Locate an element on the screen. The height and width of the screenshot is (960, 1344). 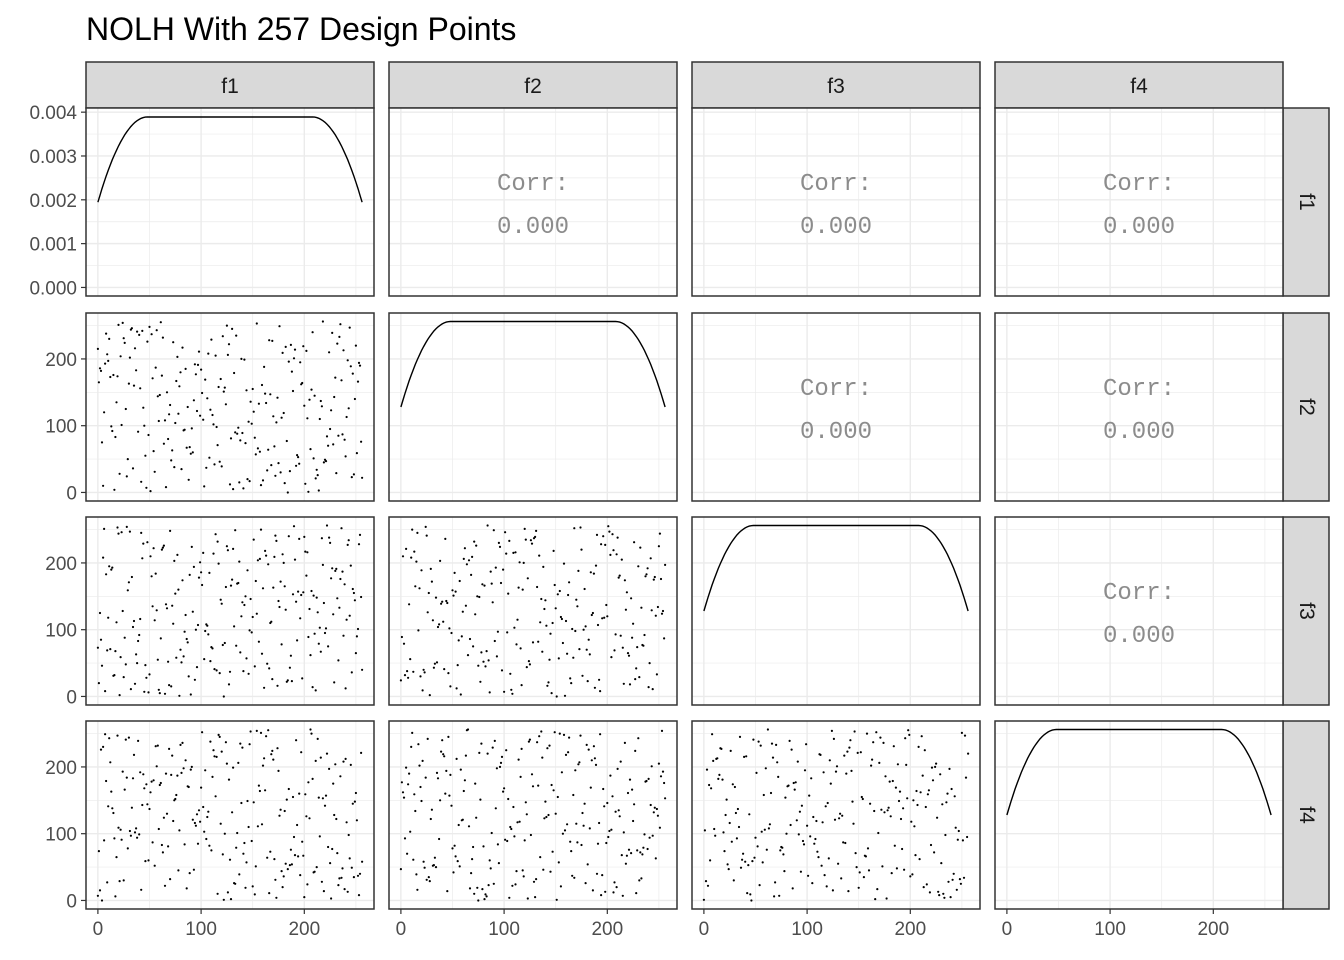
y-tick-label: 0.004 is located at coordinates (53, 113).